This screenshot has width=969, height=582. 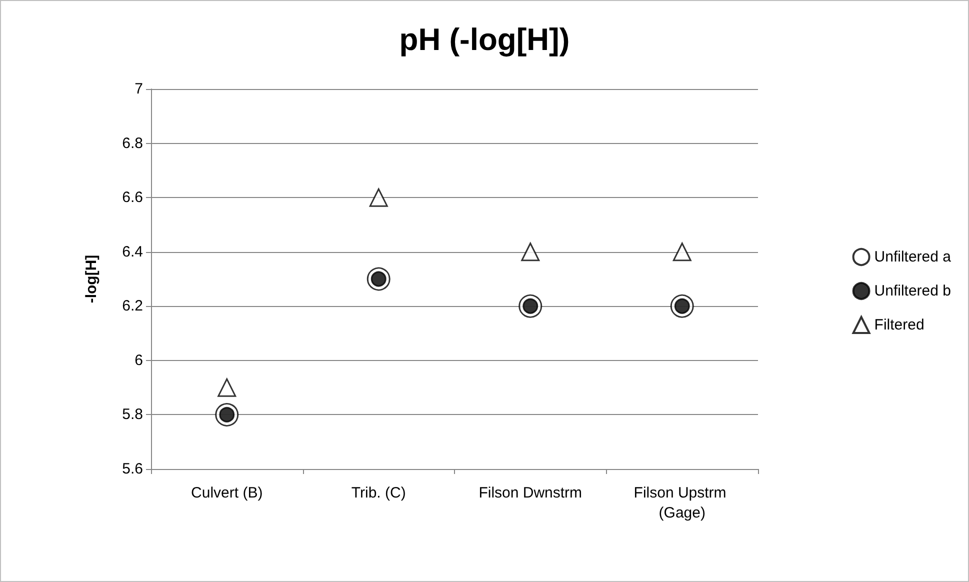 What do you see at coordinates (378, 493) in the screenshot?
I see `x-tick-label: Trib. (C)` at bounding box center [378, 493].